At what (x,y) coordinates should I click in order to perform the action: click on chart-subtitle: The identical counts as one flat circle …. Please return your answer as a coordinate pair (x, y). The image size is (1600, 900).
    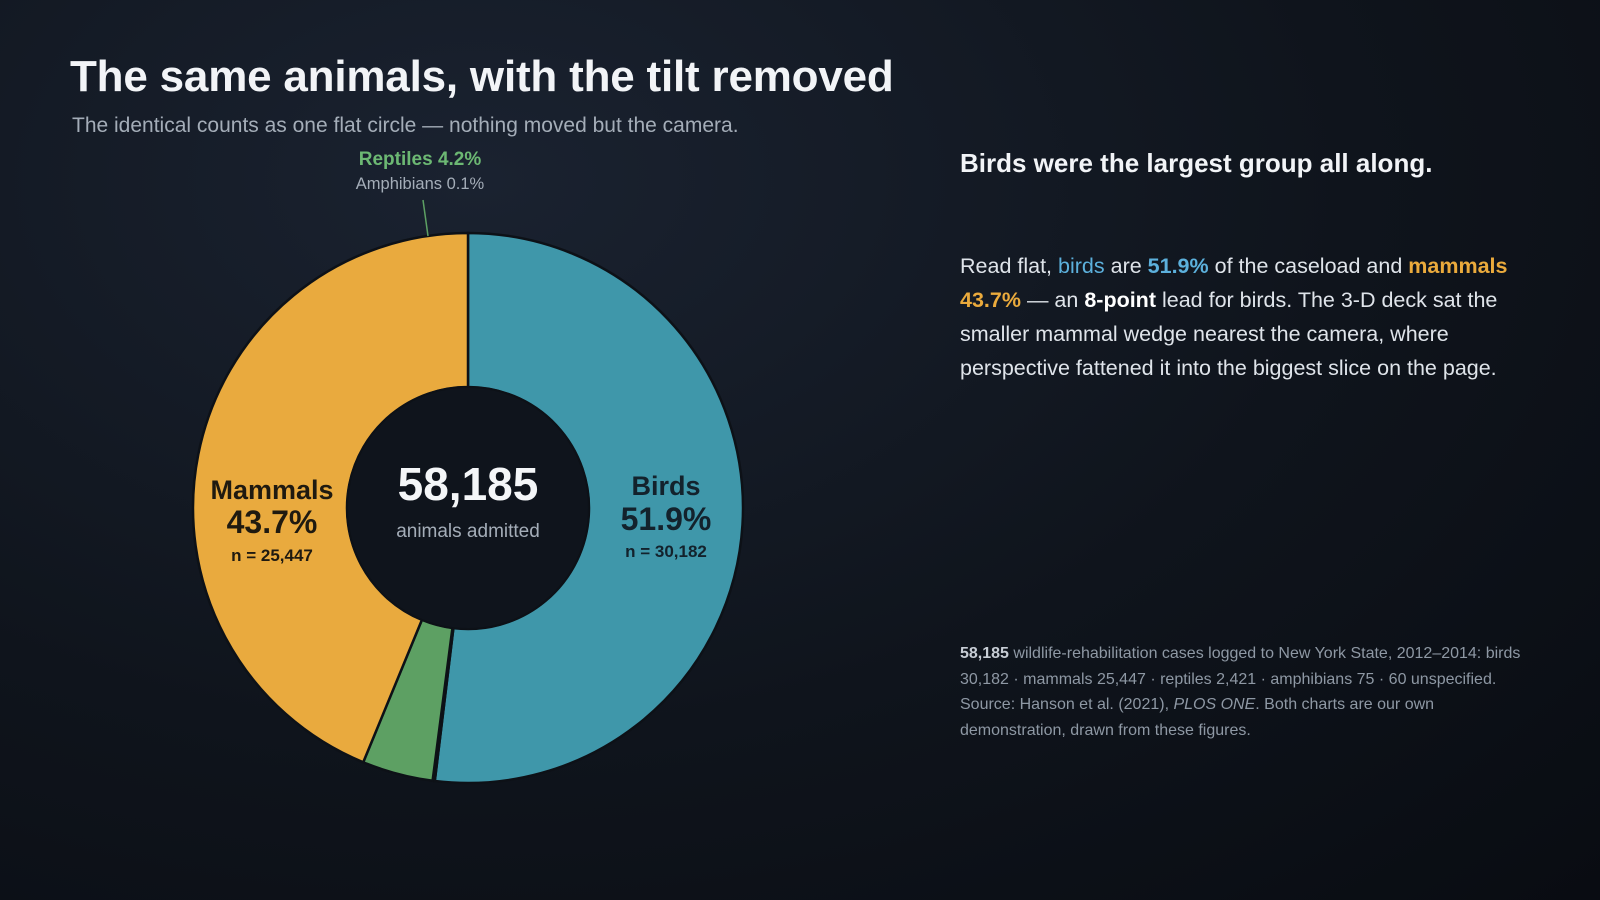
    Looking at the image, I should click on (405, 125).